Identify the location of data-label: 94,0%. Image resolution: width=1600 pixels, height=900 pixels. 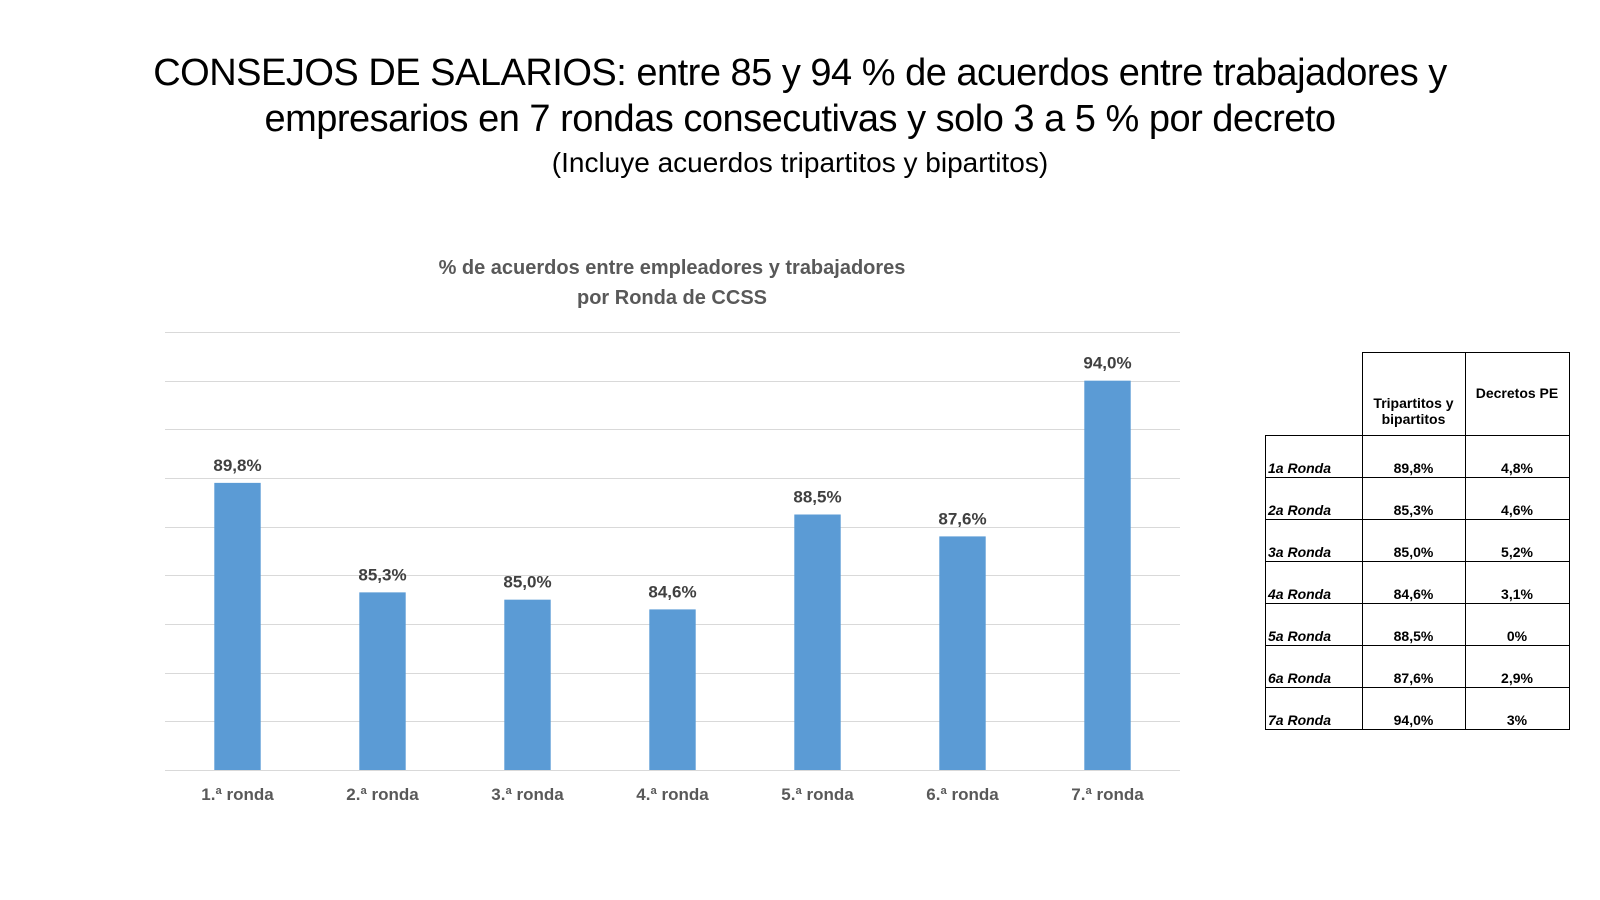
(1107, 363).